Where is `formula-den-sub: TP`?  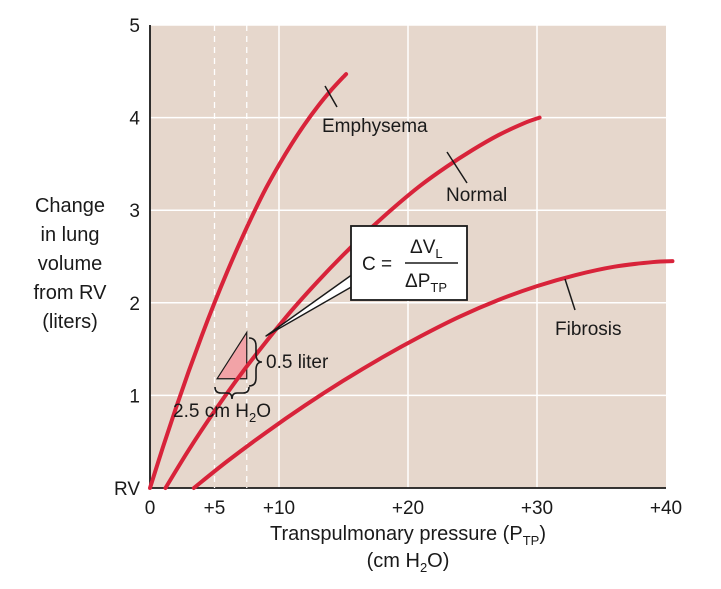 formula-den-sub: TP is located at coordinates (438, 287).